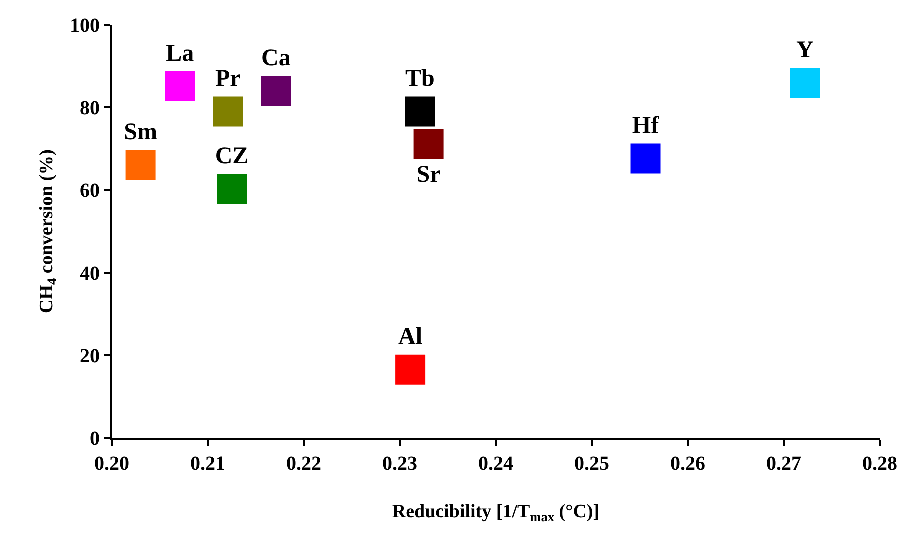  I want to click on series-label: La, so click(180, 53).